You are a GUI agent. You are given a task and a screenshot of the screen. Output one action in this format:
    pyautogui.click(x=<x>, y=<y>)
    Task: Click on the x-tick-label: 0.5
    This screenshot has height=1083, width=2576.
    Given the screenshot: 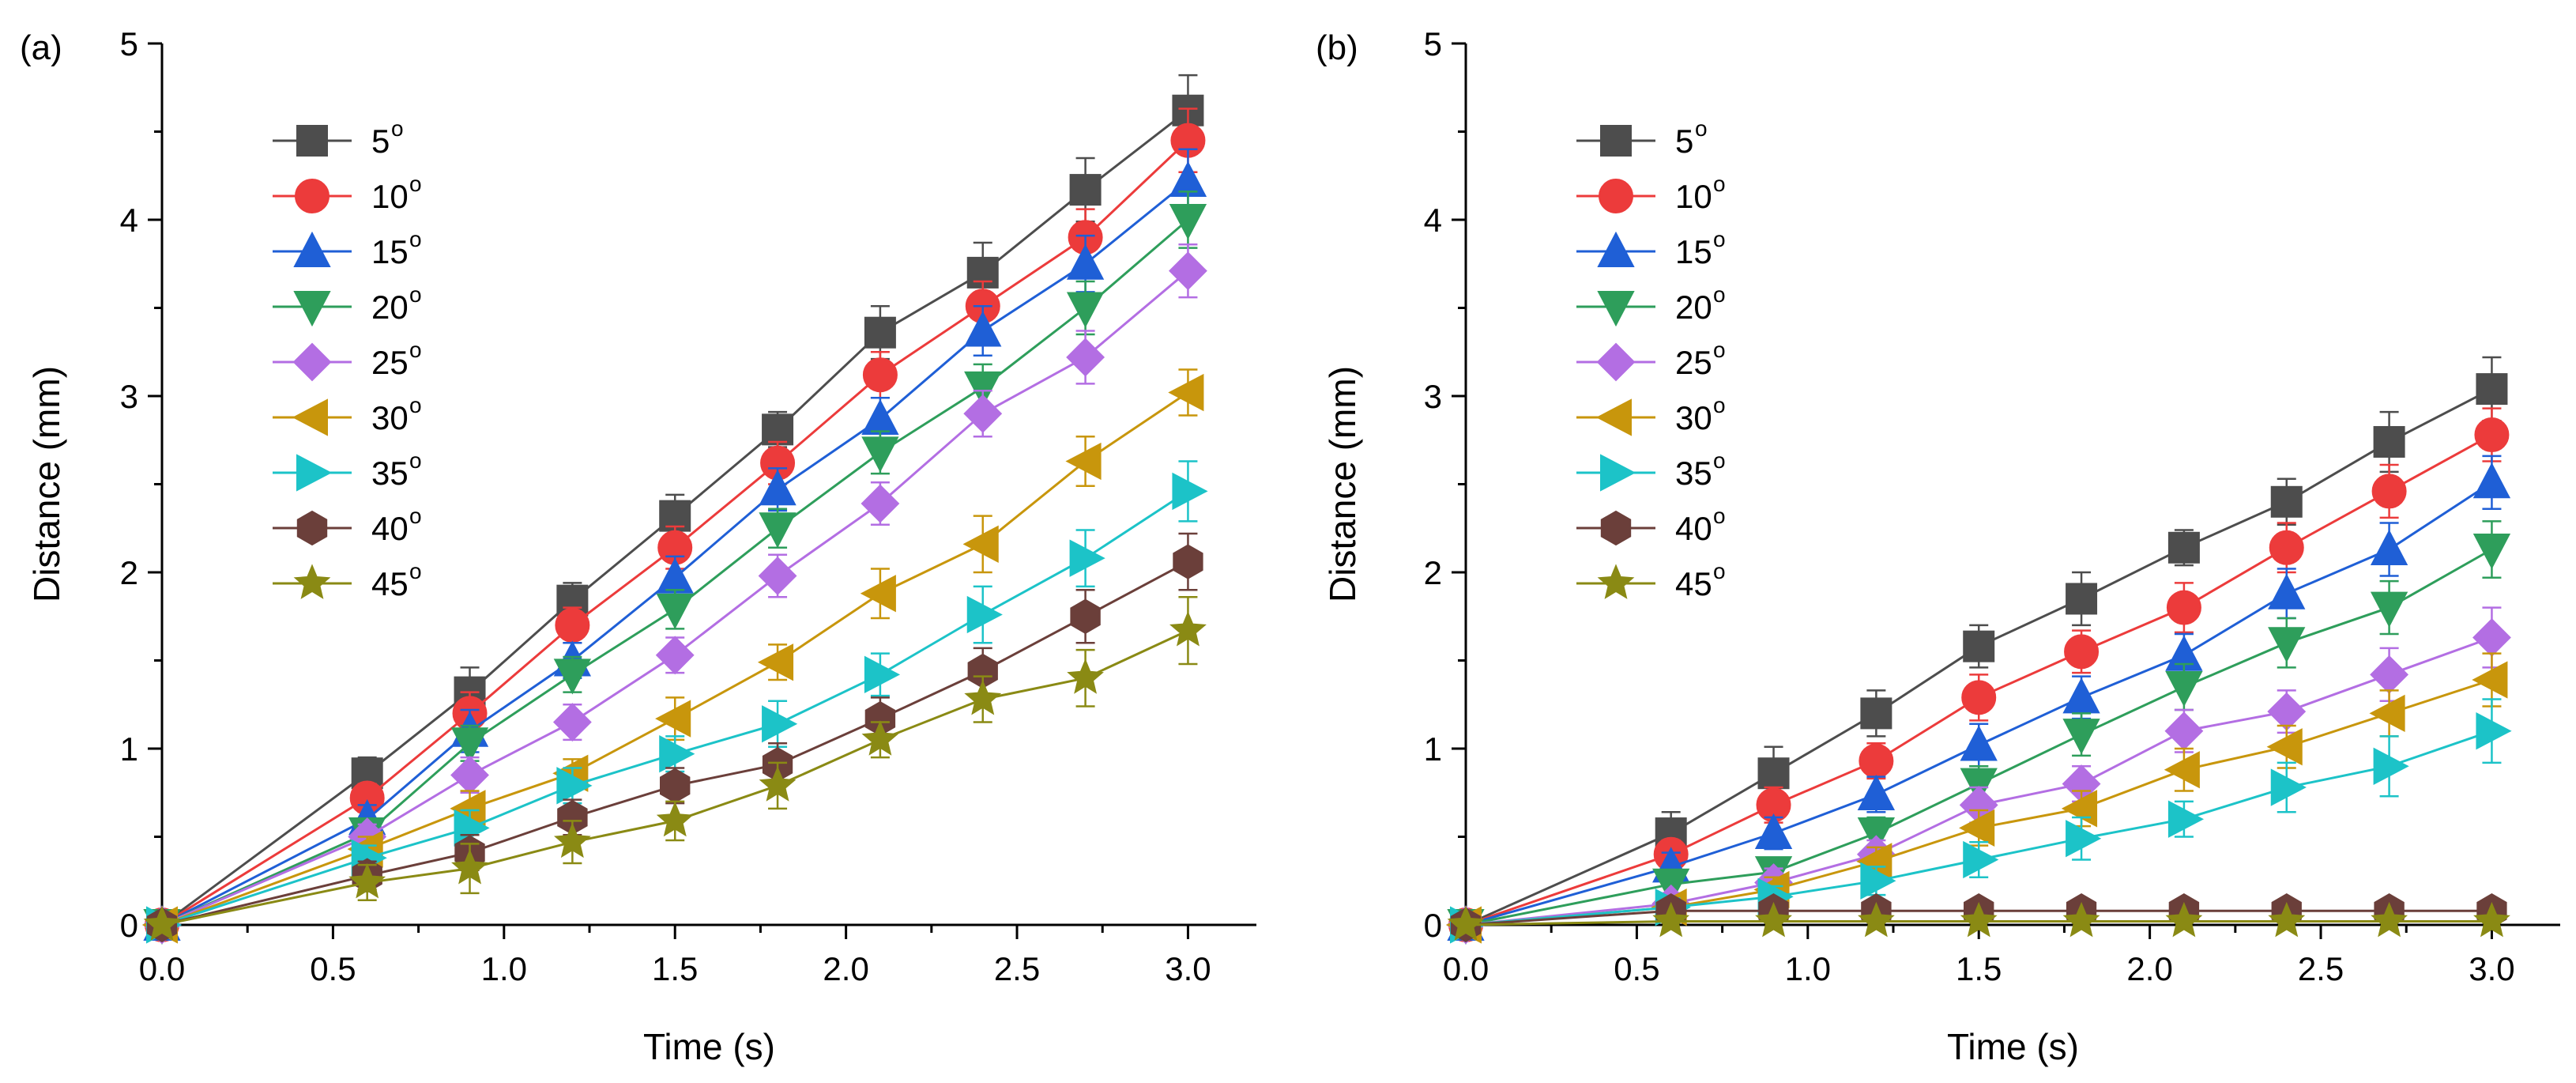 What is the action you would take?
    pyautogui.click(x=1636, y=968)
    